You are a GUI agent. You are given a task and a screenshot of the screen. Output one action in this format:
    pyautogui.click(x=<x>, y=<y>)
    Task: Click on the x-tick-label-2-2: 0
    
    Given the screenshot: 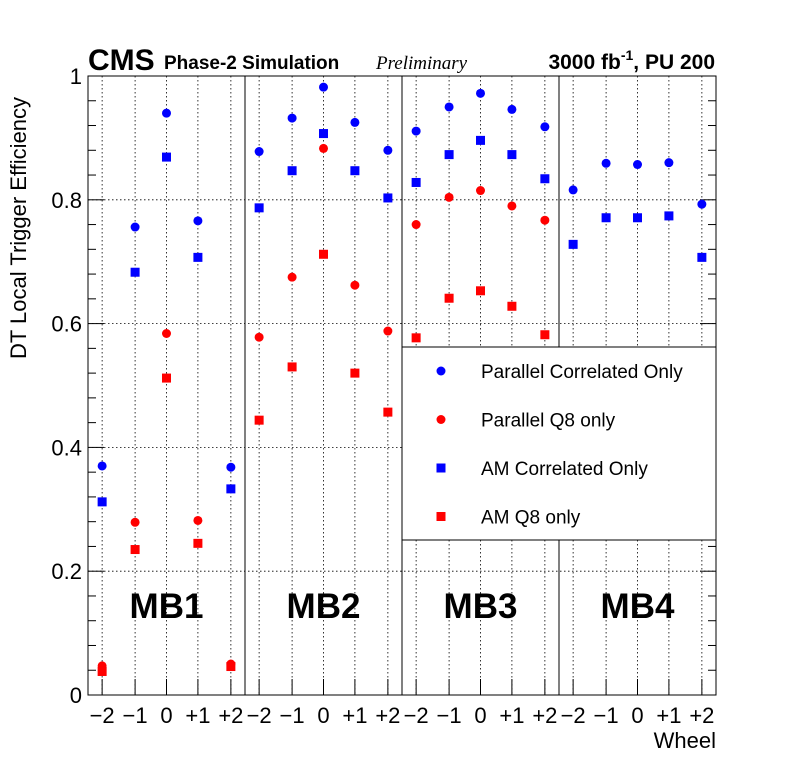 What is the action you would take?
    pyautogui.click(x=480, y=715)
    